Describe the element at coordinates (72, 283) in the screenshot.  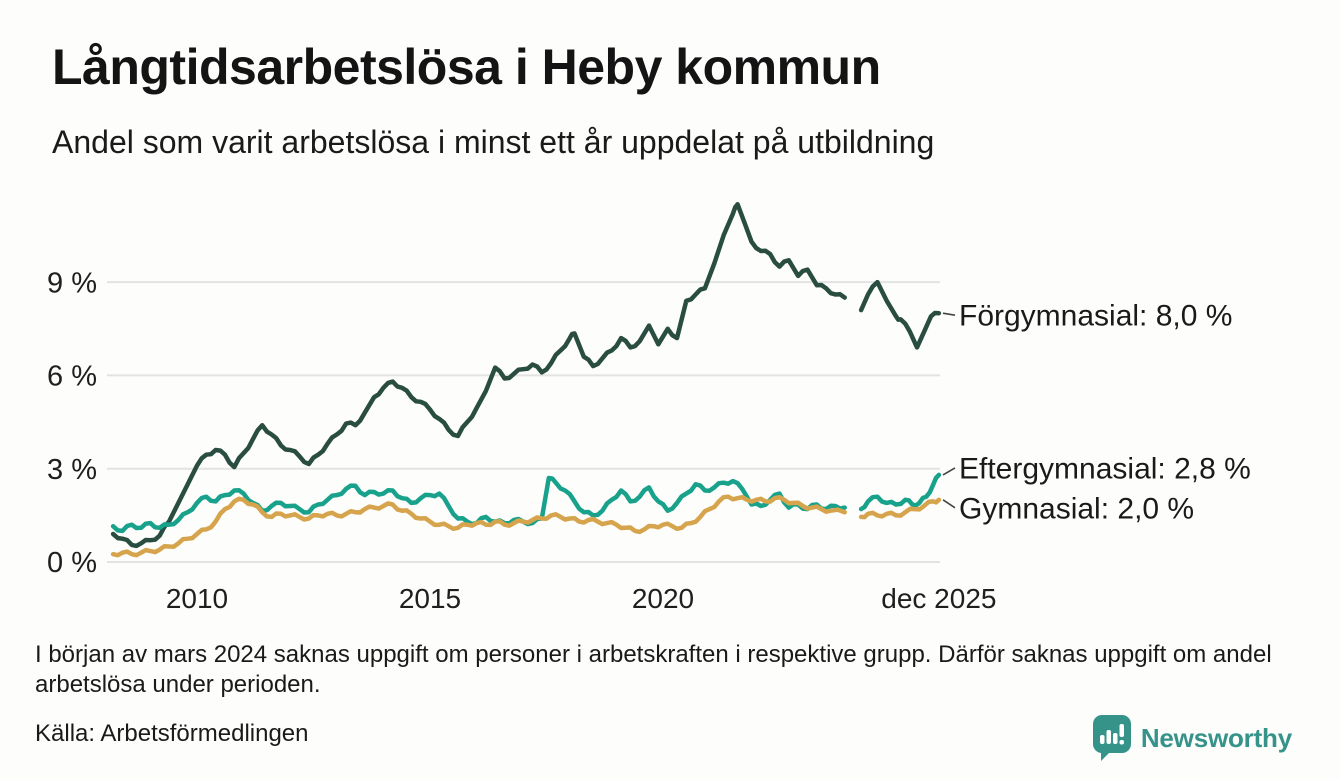
I see `y-tick-label: 9 %` at that location.